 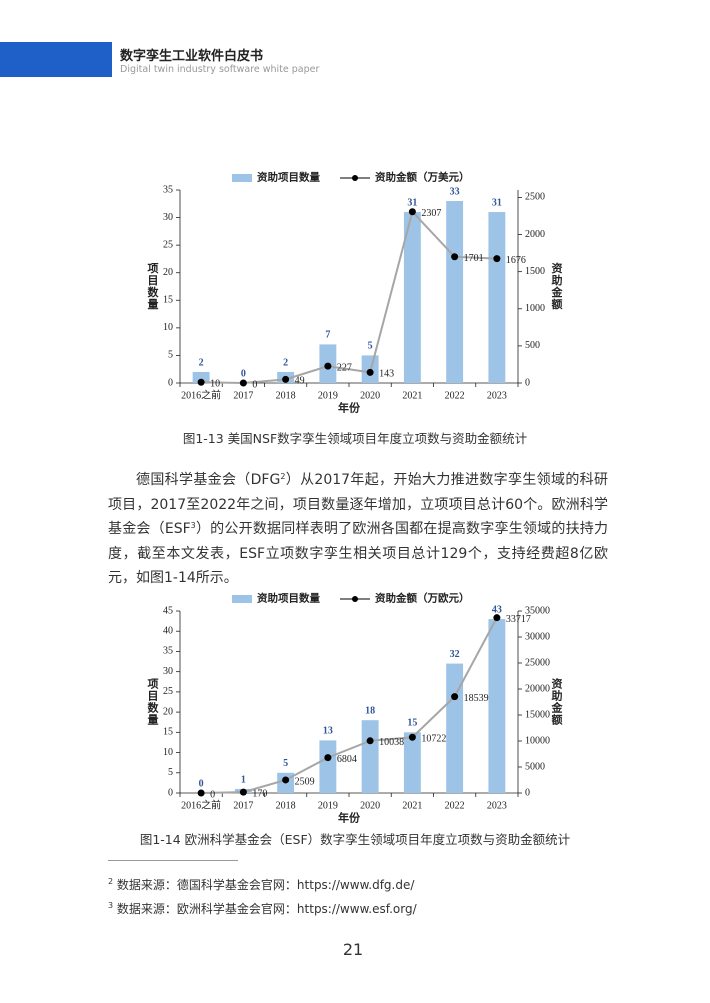 I want to click on y2-tick-label: 30000, so click(x=537, y=636).